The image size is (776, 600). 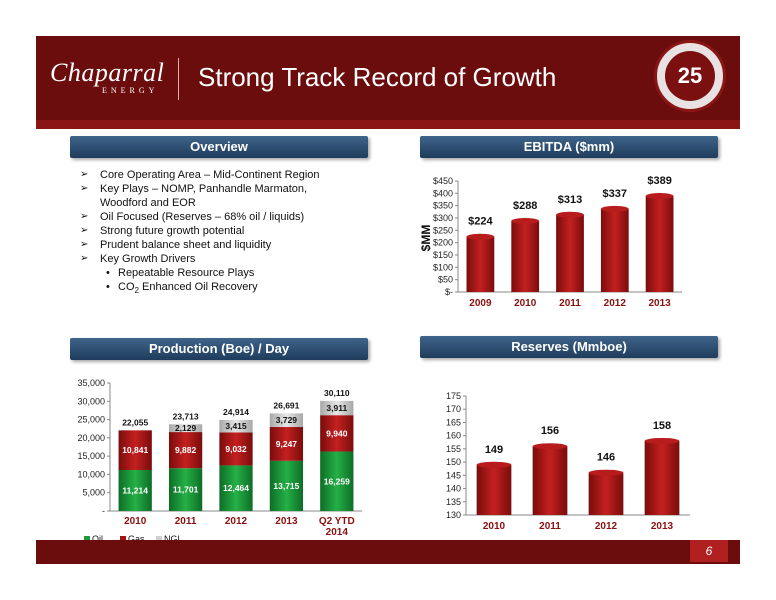 I want to click on y-axis-title: $MM, so click(x=426, y=238).